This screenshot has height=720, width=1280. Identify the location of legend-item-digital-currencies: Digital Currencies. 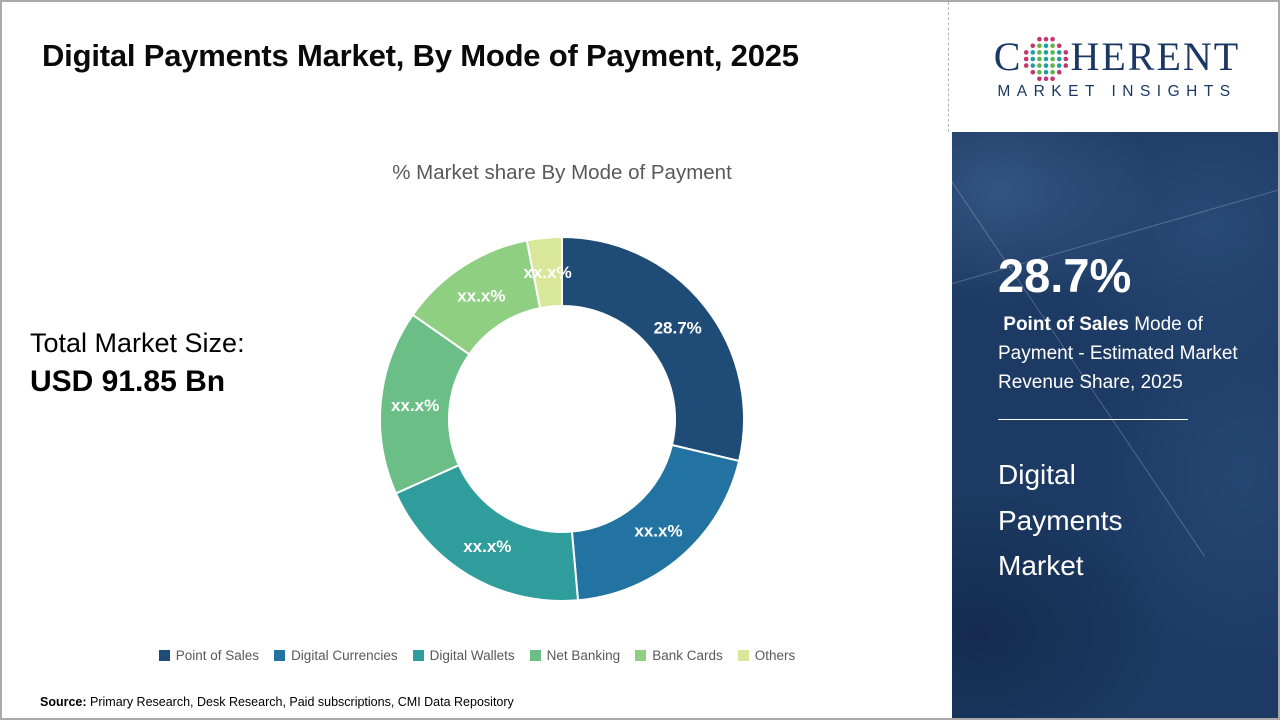
(336, 655).